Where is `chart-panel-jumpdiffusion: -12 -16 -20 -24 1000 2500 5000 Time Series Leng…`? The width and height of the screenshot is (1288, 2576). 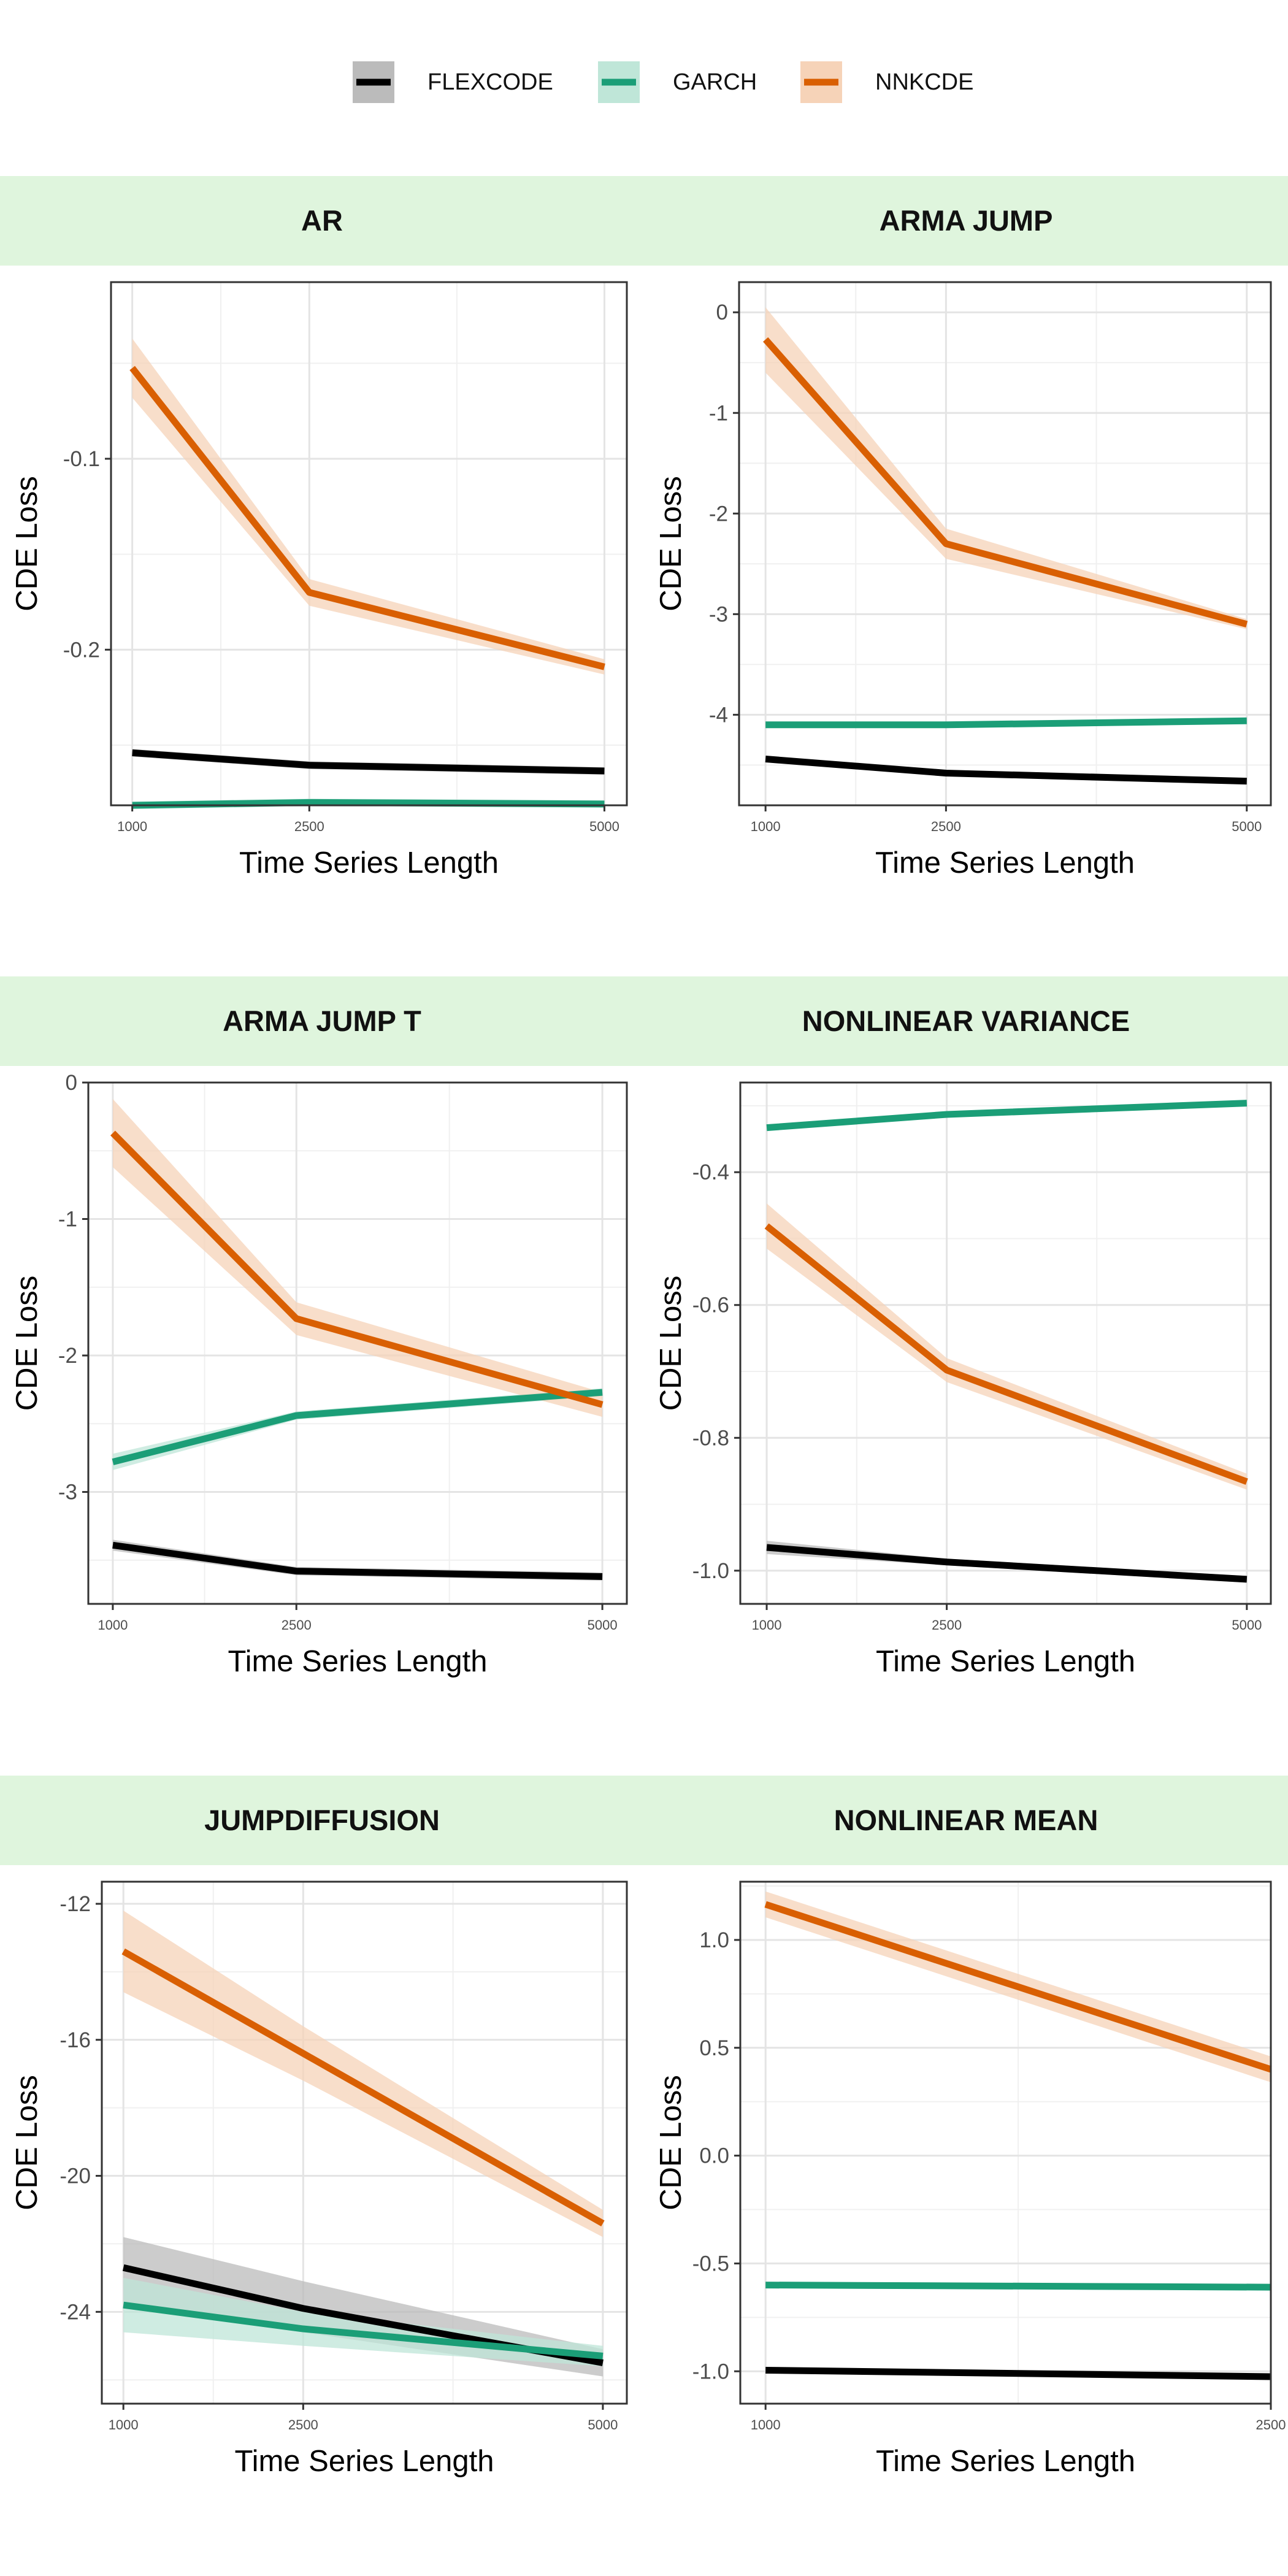
chart-panel-jumpdiffusion: -12 -16 -20 -24 1000 2500 5000 Time Series Leng… is located at coordinates (319, 2179).